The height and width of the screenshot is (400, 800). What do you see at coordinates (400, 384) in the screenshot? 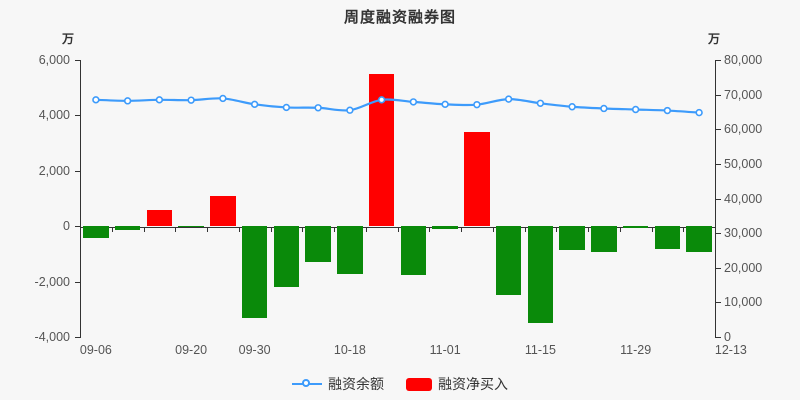
I see `chart-legend: 融资余额 融资净买入` at bounding box center [400, 384].